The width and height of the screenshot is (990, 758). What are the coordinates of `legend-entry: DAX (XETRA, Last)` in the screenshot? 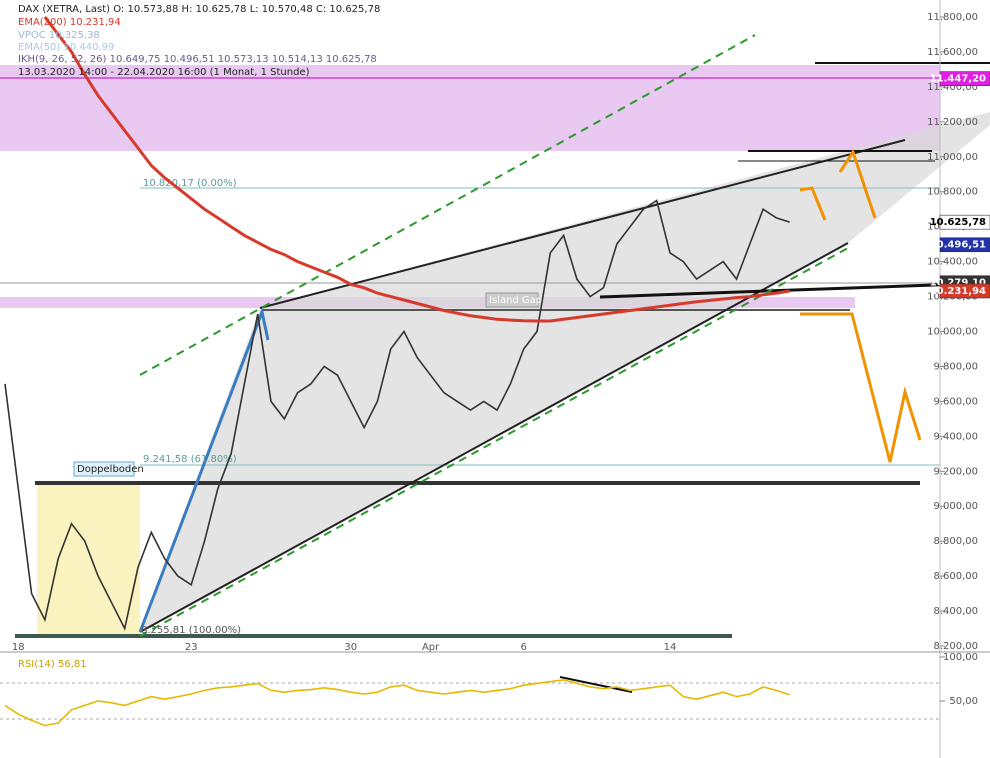 It's located at (64, 9).